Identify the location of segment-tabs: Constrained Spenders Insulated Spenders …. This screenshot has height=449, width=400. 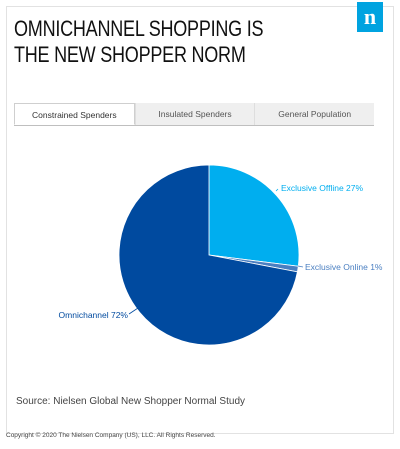
(194, 114).